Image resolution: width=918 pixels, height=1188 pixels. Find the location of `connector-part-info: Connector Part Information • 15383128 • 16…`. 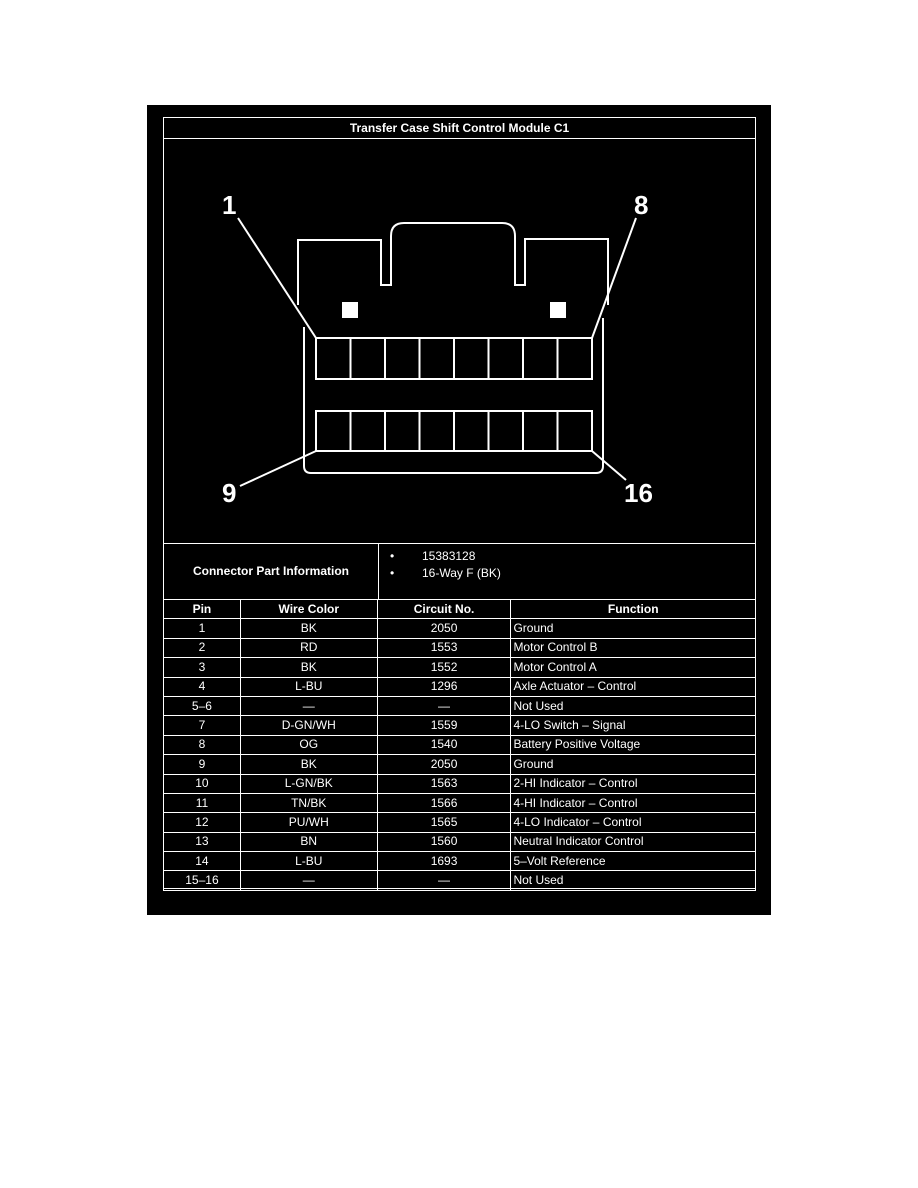

connector-part-info: Connector Part Information • 15383128 • 16… is located at coordinates (459, 571).